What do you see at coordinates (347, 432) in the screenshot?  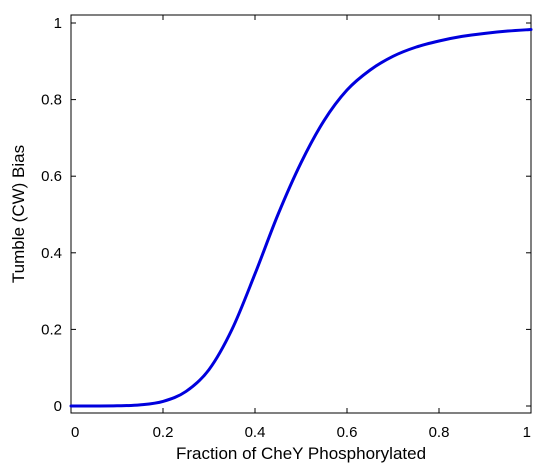 I see `x-tick-label: 0.6` at bounding box center [347, 432].